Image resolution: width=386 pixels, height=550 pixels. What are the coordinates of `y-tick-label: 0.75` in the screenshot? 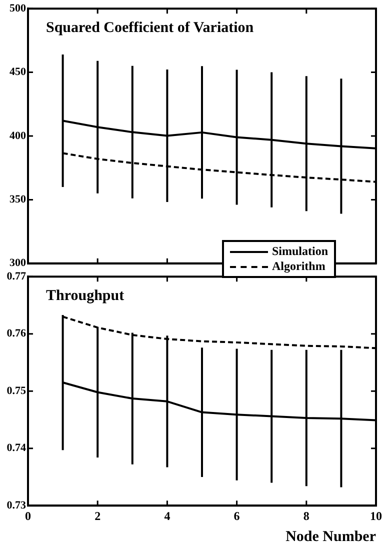 It's located at (16, 390).